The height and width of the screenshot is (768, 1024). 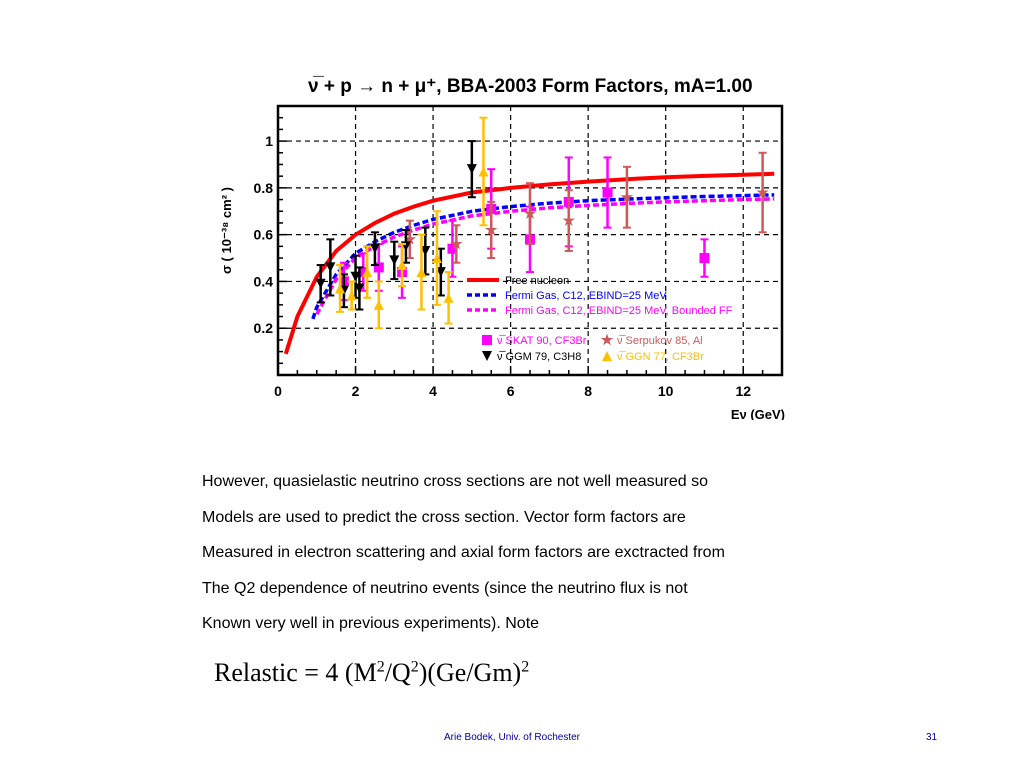 What do you see at coordinates (539, 357) in the screenshot?
I see `legend-label: ν̅ GGM 79, C3H8` at bounding box center [539, 357].